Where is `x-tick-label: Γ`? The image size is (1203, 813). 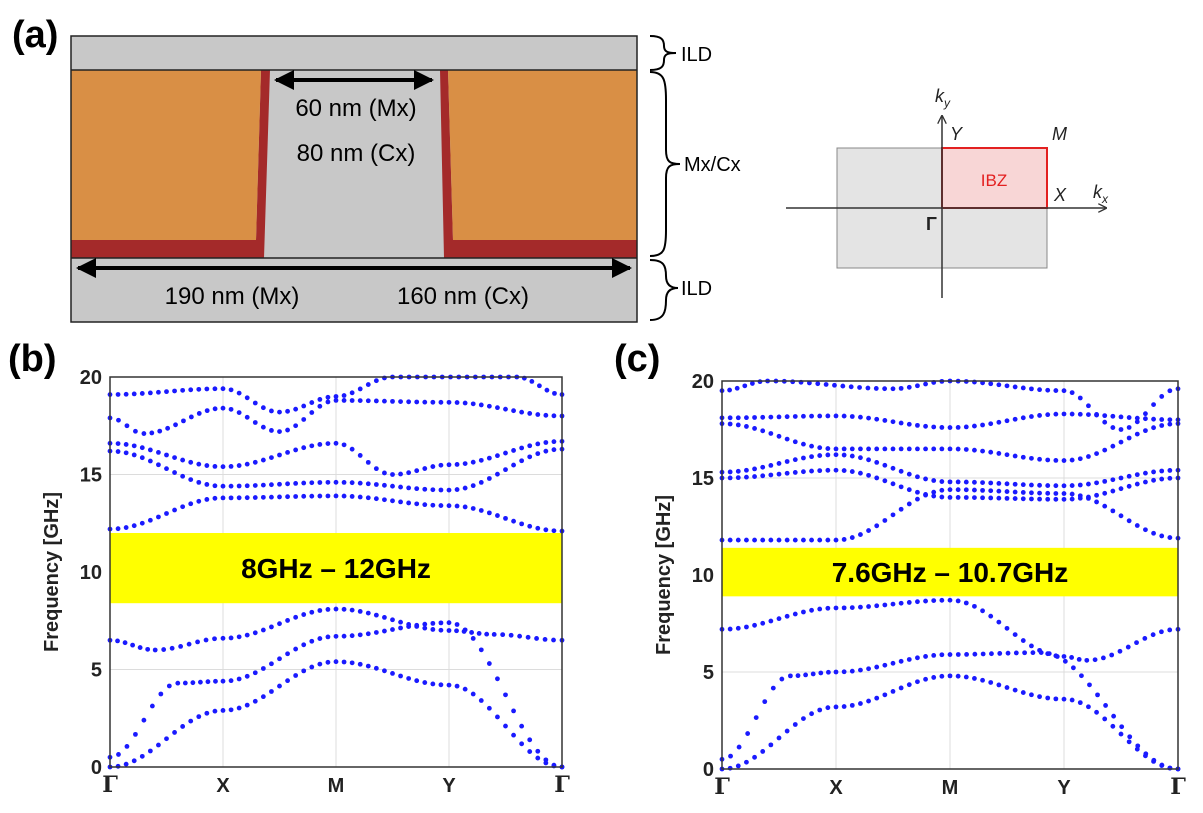
x-tick-label: Γ is located at coordinates (722, 787).